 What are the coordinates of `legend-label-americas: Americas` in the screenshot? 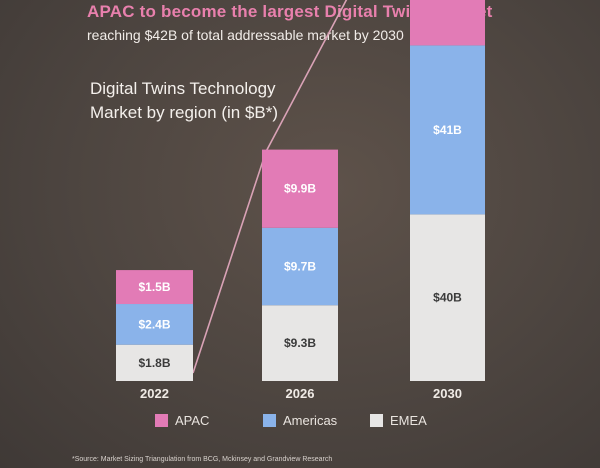 It's located at (310, 420).